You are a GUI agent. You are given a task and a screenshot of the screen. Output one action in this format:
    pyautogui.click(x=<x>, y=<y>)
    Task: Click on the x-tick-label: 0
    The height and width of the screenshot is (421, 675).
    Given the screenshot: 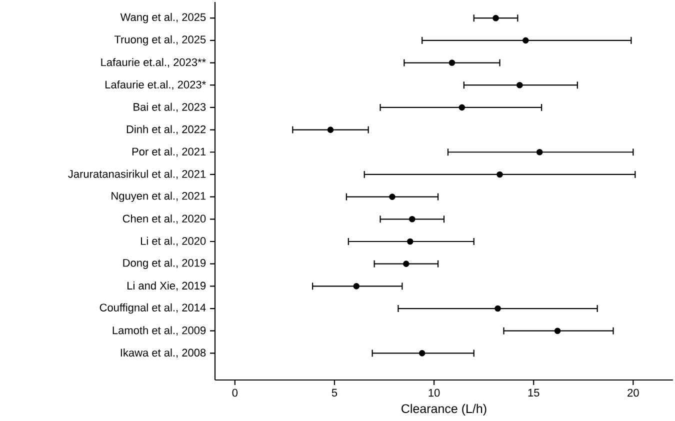 What is the action you would take?
    pyautogui.click(x=235, y=392)
    